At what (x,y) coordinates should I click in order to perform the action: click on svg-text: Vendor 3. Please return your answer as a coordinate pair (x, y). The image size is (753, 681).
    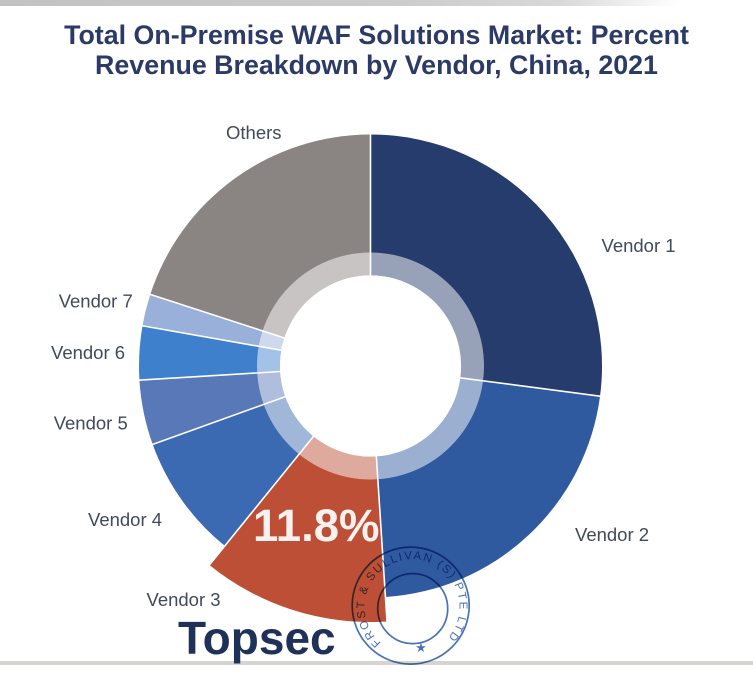
    Looking at the image, I should click on (184, 599).